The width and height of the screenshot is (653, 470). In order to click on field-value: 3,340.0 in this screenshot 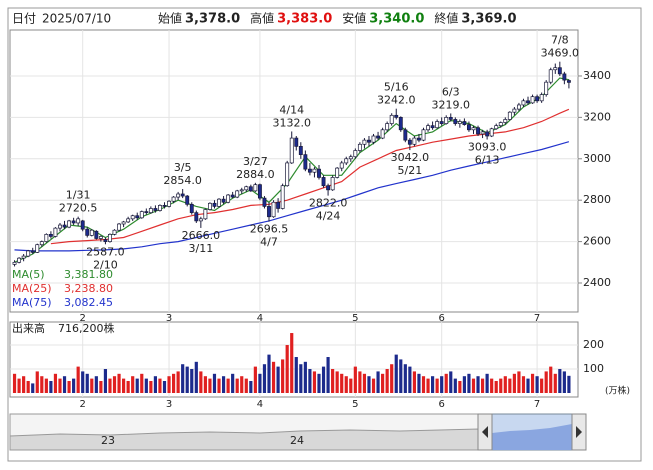, I will do `click(396, 19)`.